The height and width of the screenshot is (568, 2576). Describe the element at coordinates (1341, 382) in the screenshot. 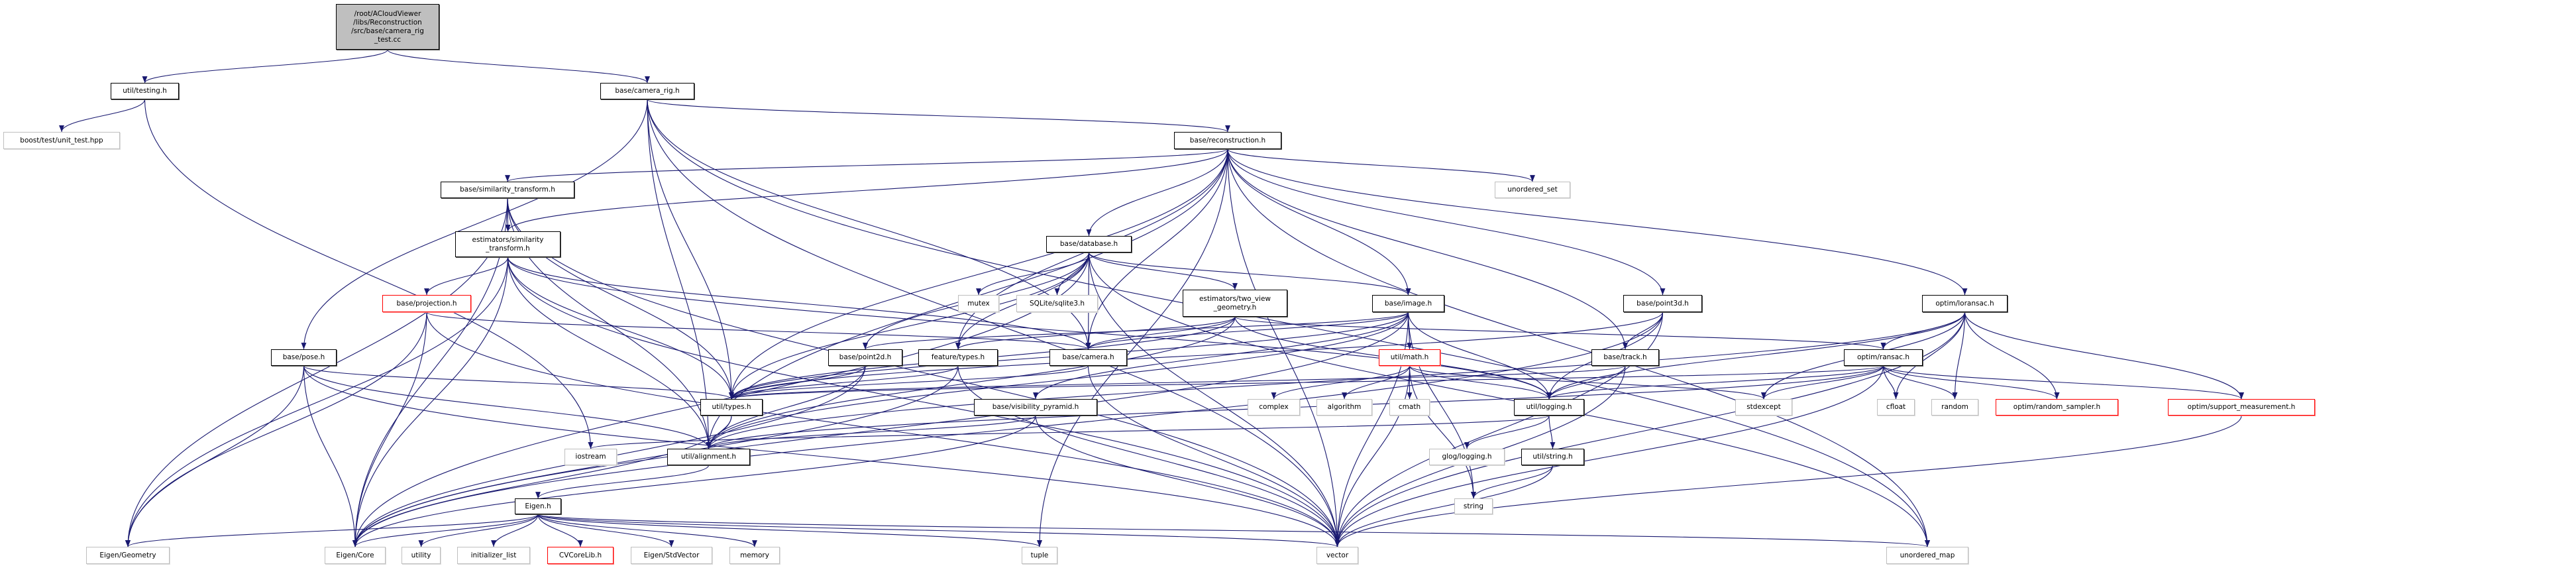

I see `edge-math-to-complex` at that location.